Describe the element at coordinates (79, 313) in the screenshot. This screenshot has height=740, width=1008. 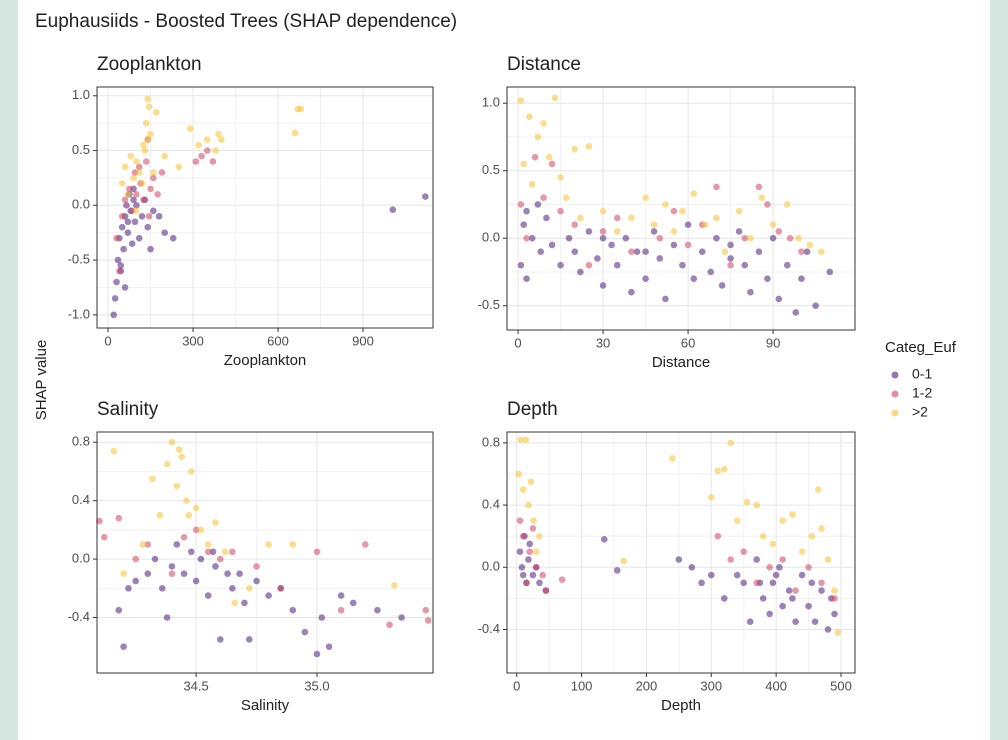
I see `y-tick-label: -1.0` at that location.